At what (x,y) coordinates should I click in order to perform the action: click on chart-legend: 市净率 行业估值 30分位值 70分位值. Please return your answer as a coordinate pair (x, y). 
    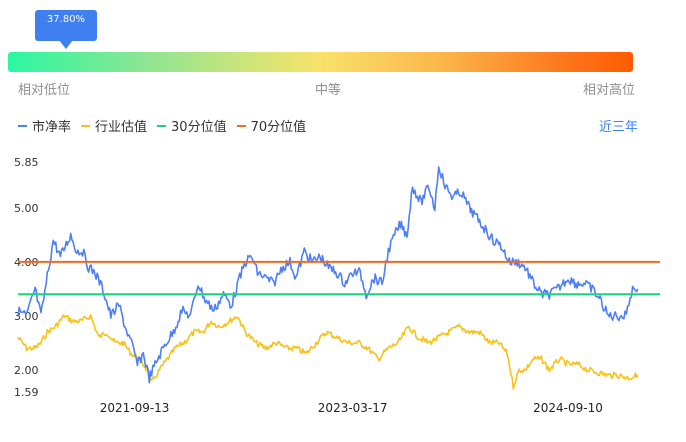
    Looking at the image, I should click on (167, 125).